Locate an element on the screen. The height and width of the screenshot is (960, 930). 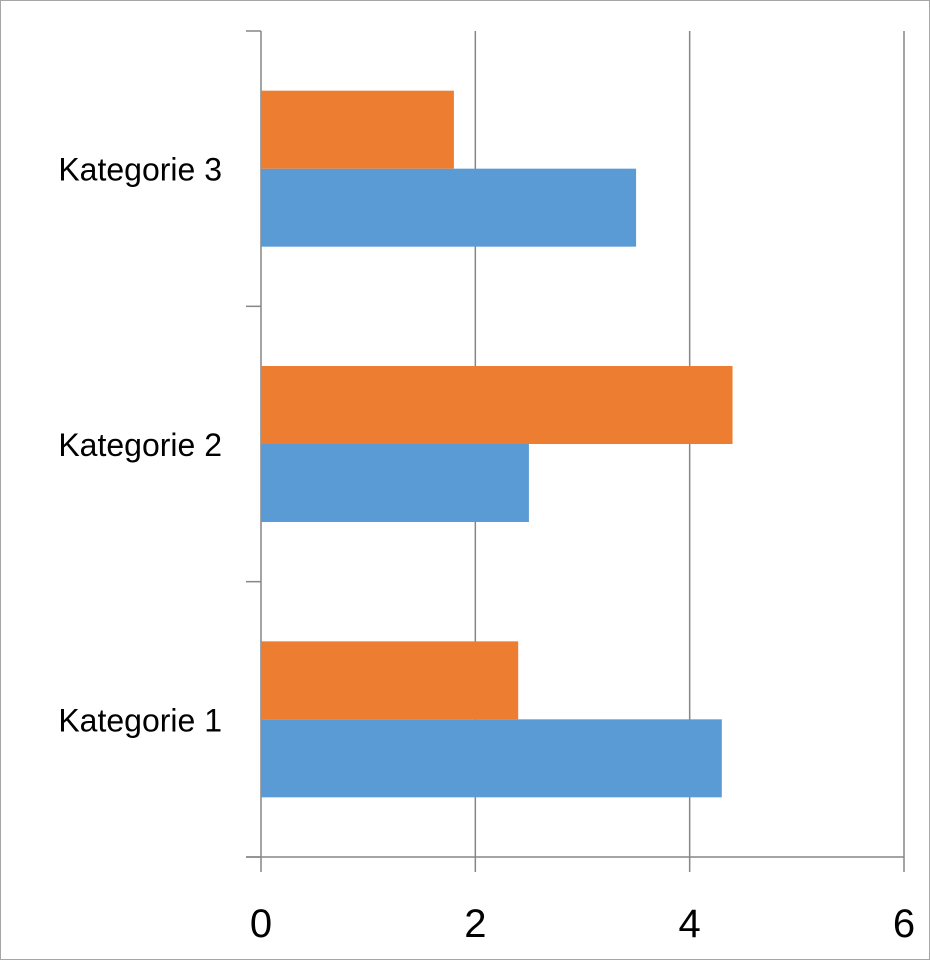
x-axis-tick-labels: 0 2 4 6 is located at coordinates (582, 924).